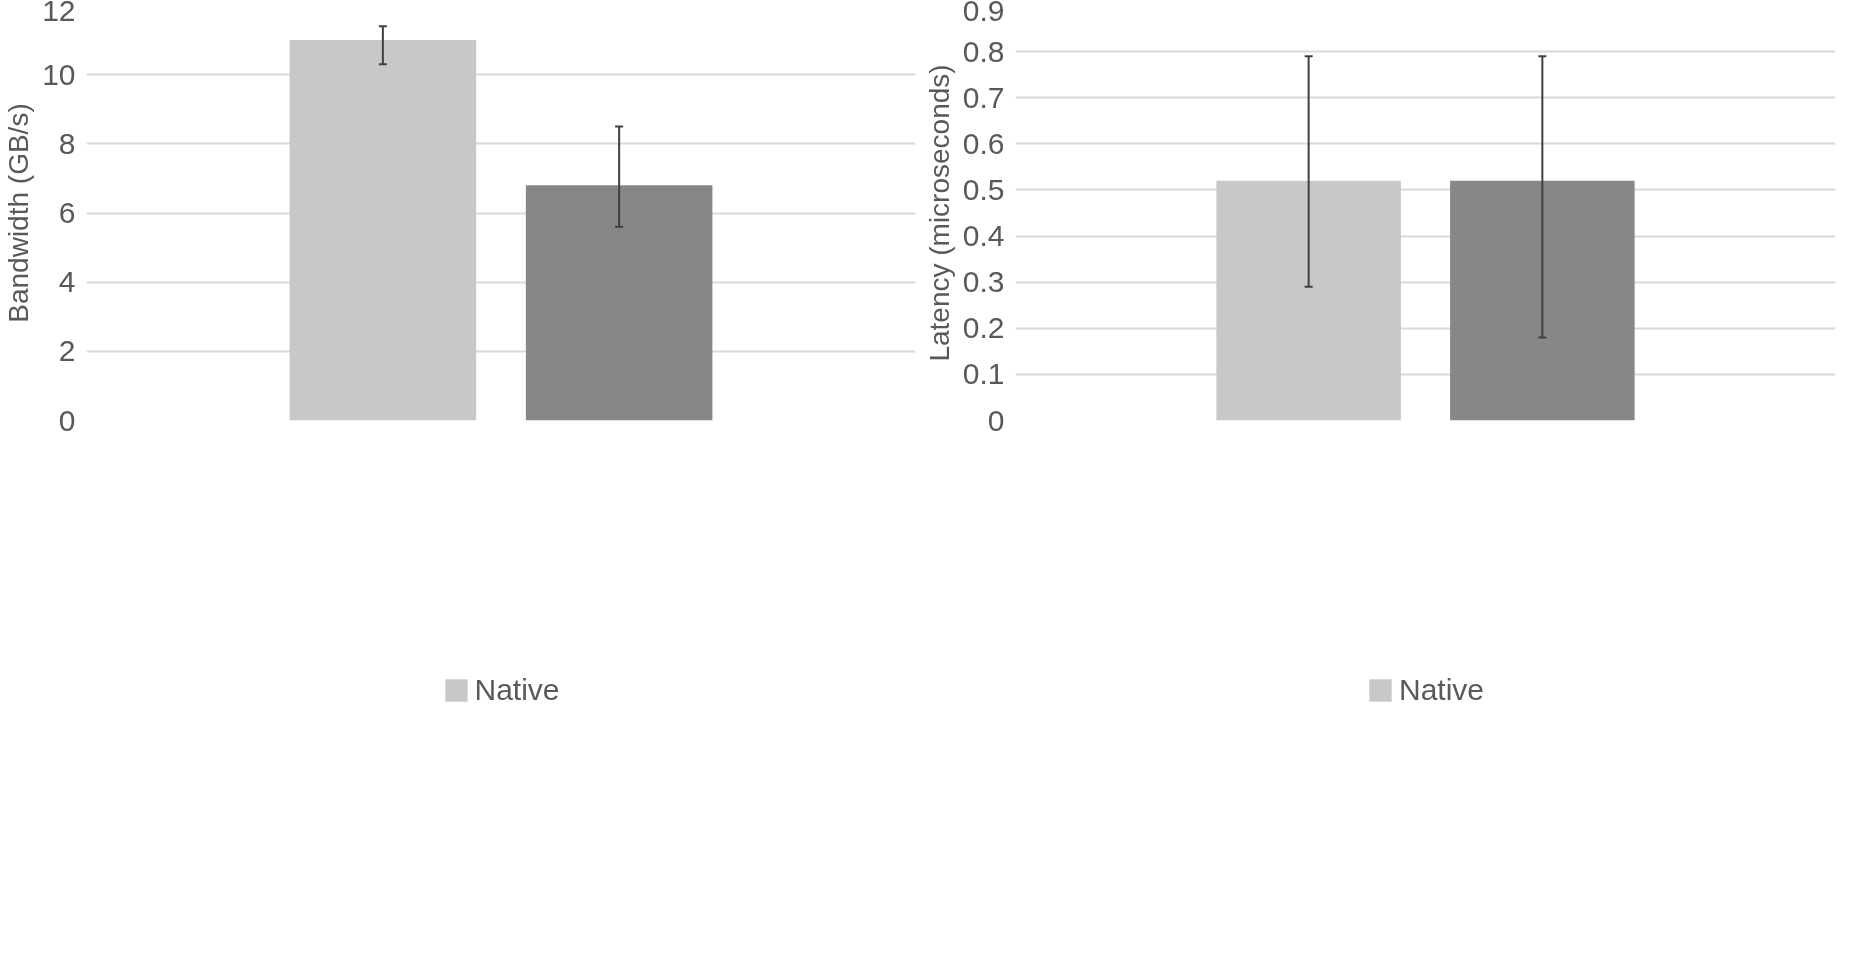 The width and height of the screenshot is (1855, 957). I want to click on y-tick-label: 0.4, so click(983, 236).